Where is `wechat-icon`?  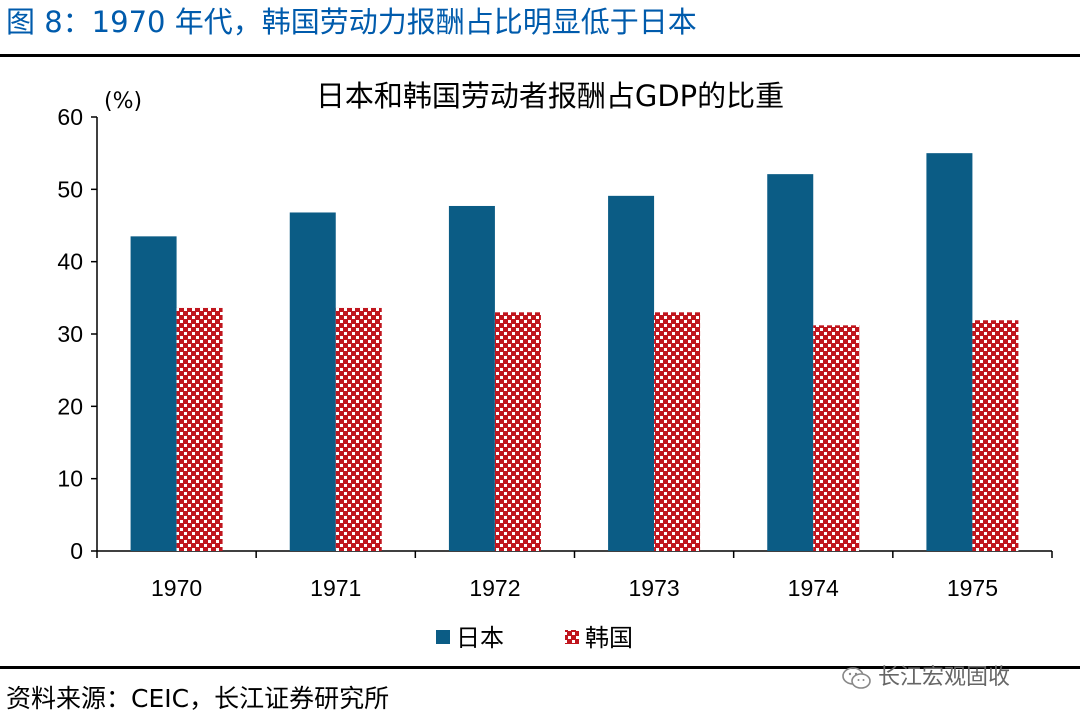
wechat-icon is located at coordinates (856, 678).